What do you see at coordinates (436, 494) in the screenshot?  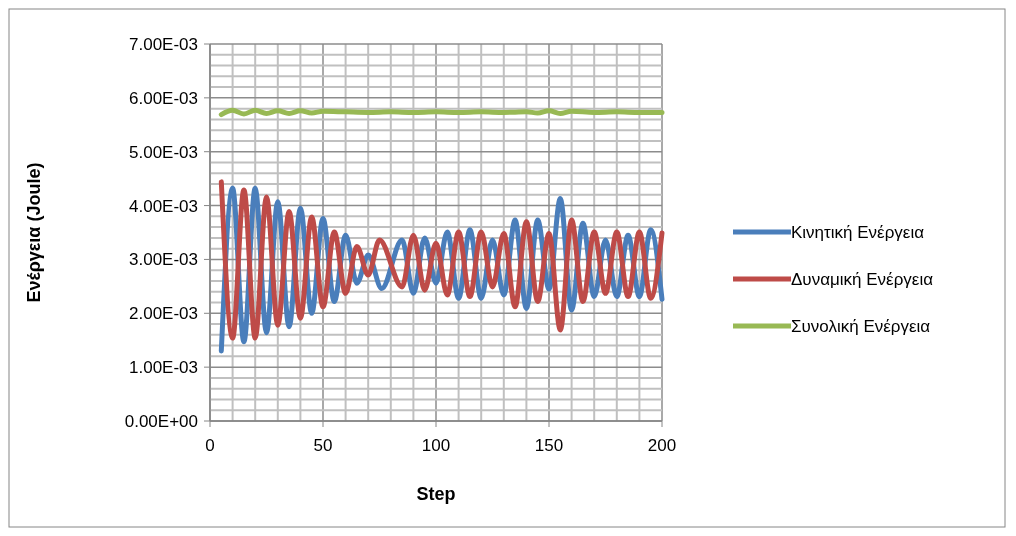 I see `x-axis-title: Step` at bounding box center [436, 494].